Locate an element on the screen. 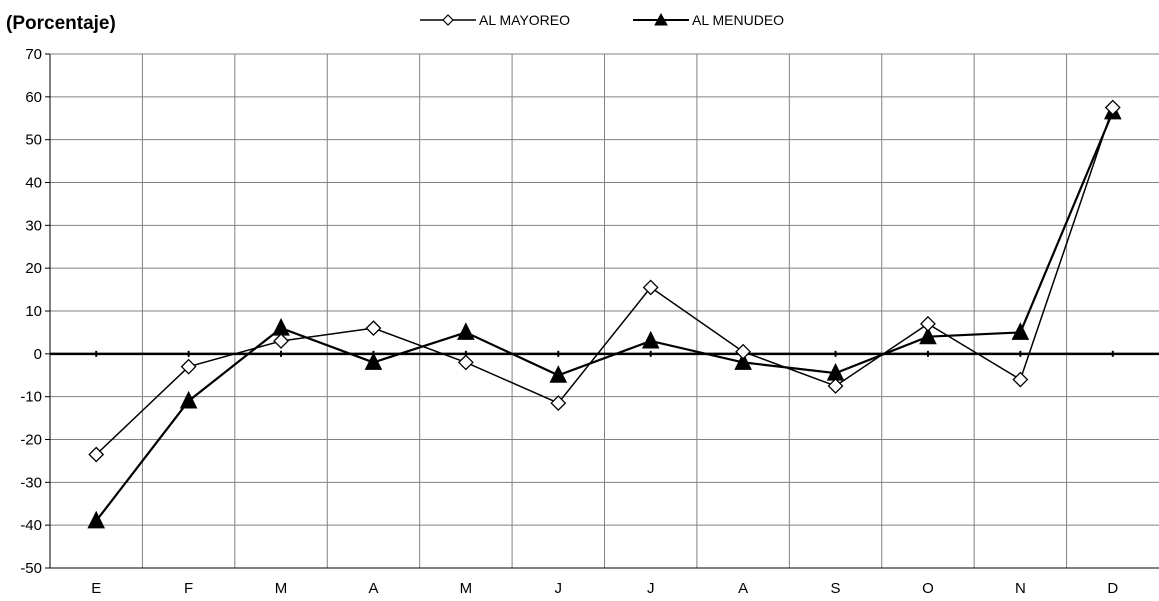 This screenshot has height=601, width=1159. legend-label-mayoreo: AL MAYOREO is located at coordinates (524, 20).